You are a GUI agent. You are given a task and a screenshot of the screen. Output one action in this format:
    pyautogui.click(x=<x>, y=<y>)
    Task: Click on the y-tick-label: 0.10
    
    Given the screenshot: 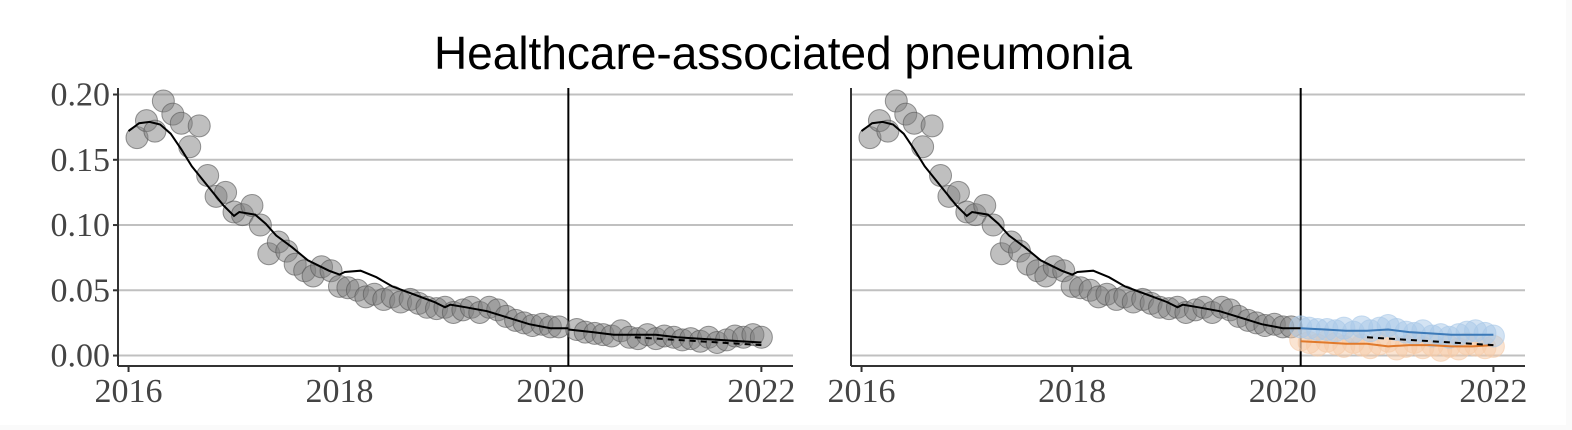 What is the action you would take?
    pyautogui.click(x=81, y=225)
    